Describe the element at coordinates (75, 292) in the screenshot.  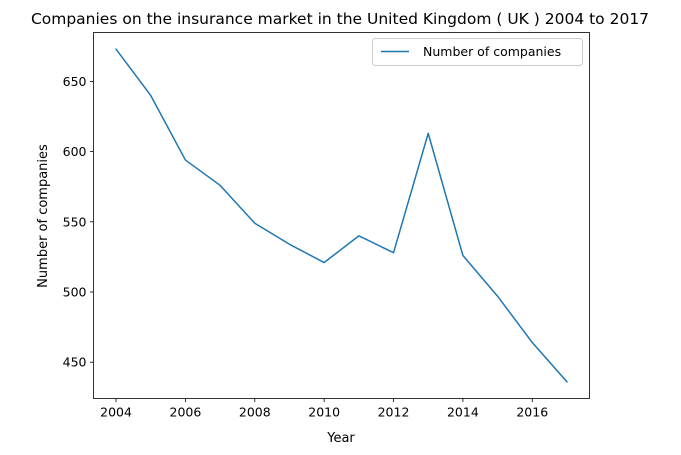
I see `y-tick-label: 500` at that location.